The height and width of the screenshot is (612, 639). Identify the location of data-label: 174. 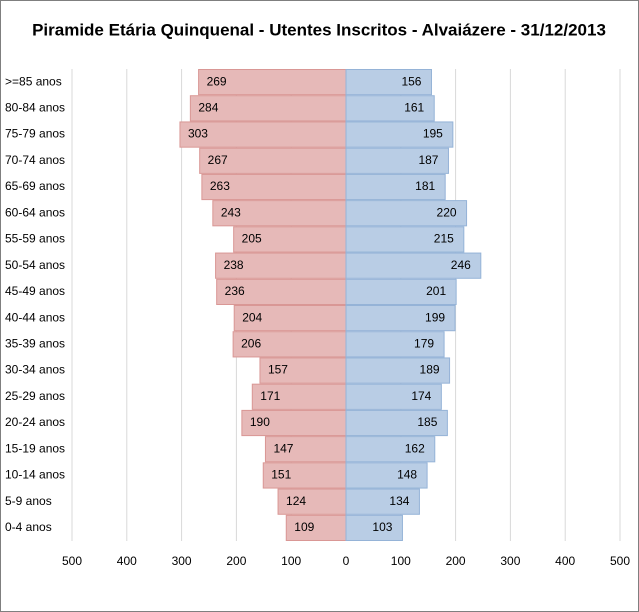
(421, 396).